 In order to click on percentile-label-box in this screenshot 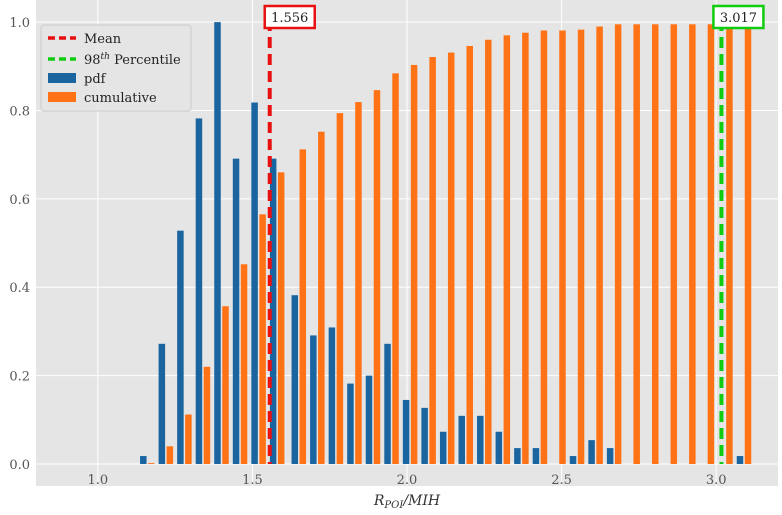, I will do `click(738, 17)`.